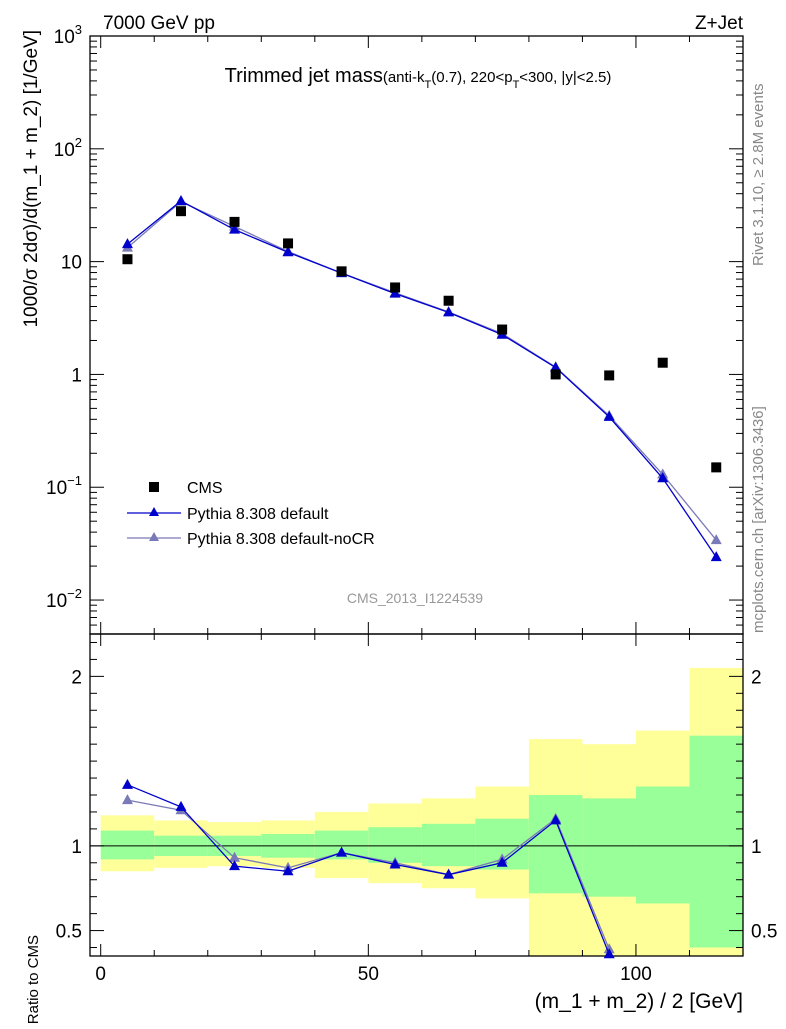  Describe the element at coordinates (31, 179) in the screenshot. I see `y-axis-label: 1000/σ 2dσ)/d(m_1 + m_2) [1/GeV]` at that location.